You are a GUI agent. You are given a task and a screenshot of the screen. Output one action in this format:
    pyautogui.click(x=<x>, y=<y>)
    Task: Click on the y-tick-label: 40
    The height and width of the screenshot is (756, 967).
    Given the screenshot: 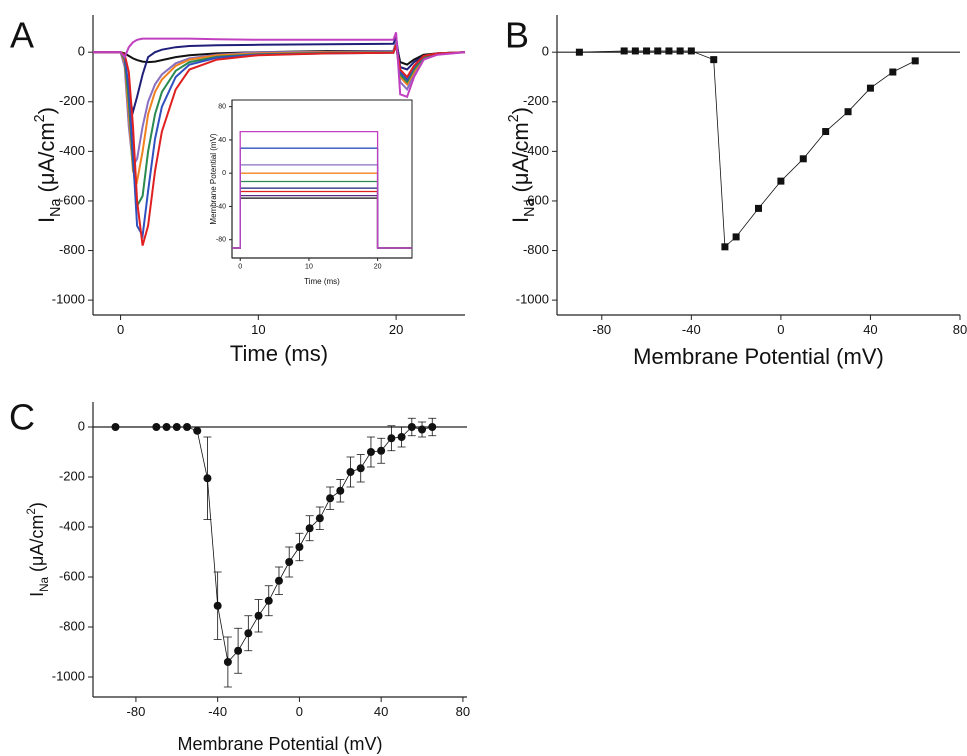 What is the action you would take?
    pyautogui.click(x=222, y=140)
    